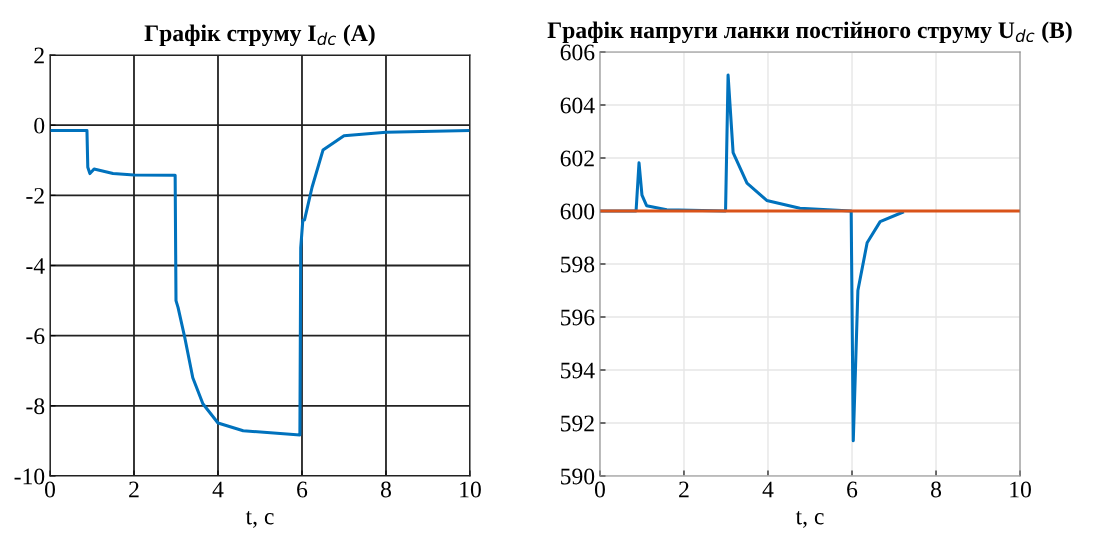  I want to click on y-tick-label: 604, so click(577, 105).